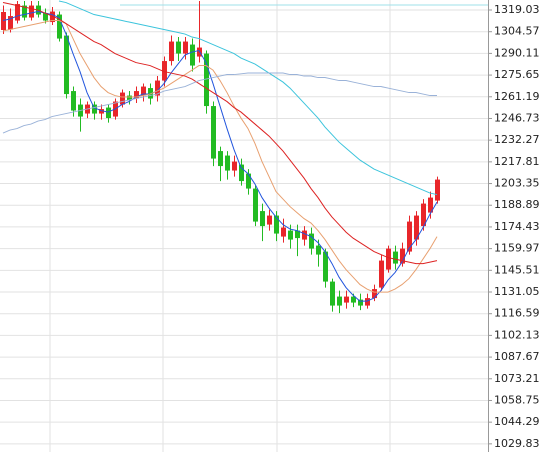 This screenshot has width=542, height=452. Describe the element at coordinates (517, 313) in the screenshot. I see `y-tick-label: 1116.59` at that location.